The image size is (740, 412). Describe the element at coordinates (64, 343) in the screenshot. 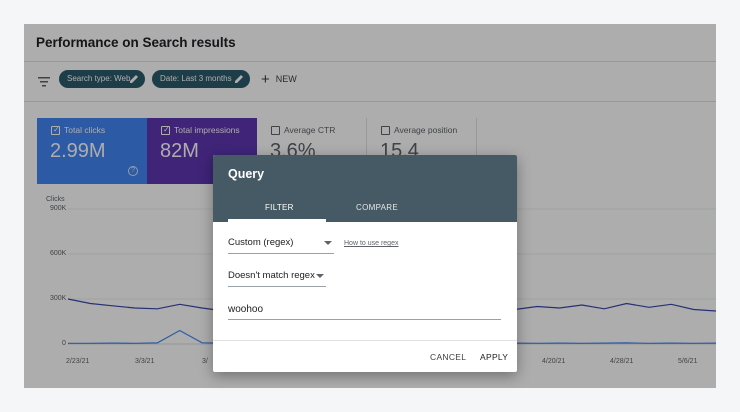

I see `y-tick-label: 0` at that location.